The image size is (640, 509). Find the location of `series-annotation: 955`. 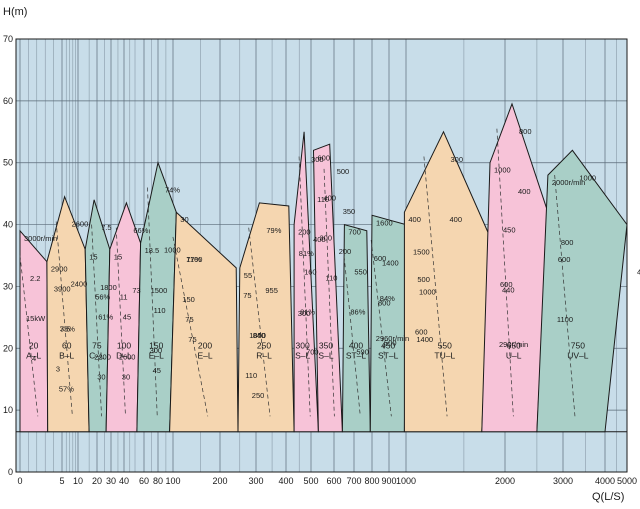

series-annotation: 955 is located at coordinates (271, 290).